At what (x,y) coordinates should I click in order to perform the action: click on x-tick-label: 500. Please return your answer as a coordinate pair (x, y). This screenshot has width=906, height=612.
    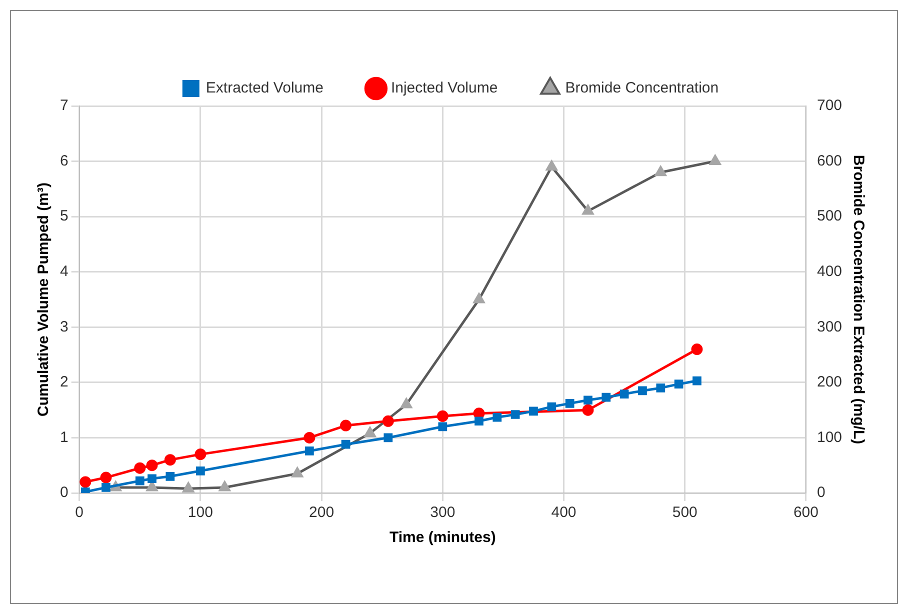
    Looking at the image, I should click on (685, 513).